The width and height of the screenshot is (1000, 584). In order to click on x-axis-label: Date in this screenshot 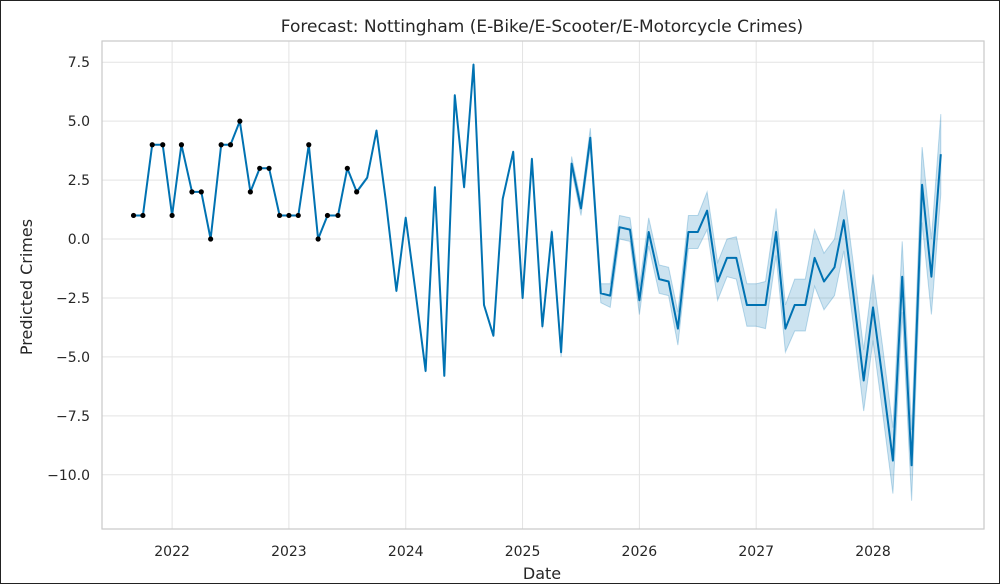, I will do `click(542, 573)`.